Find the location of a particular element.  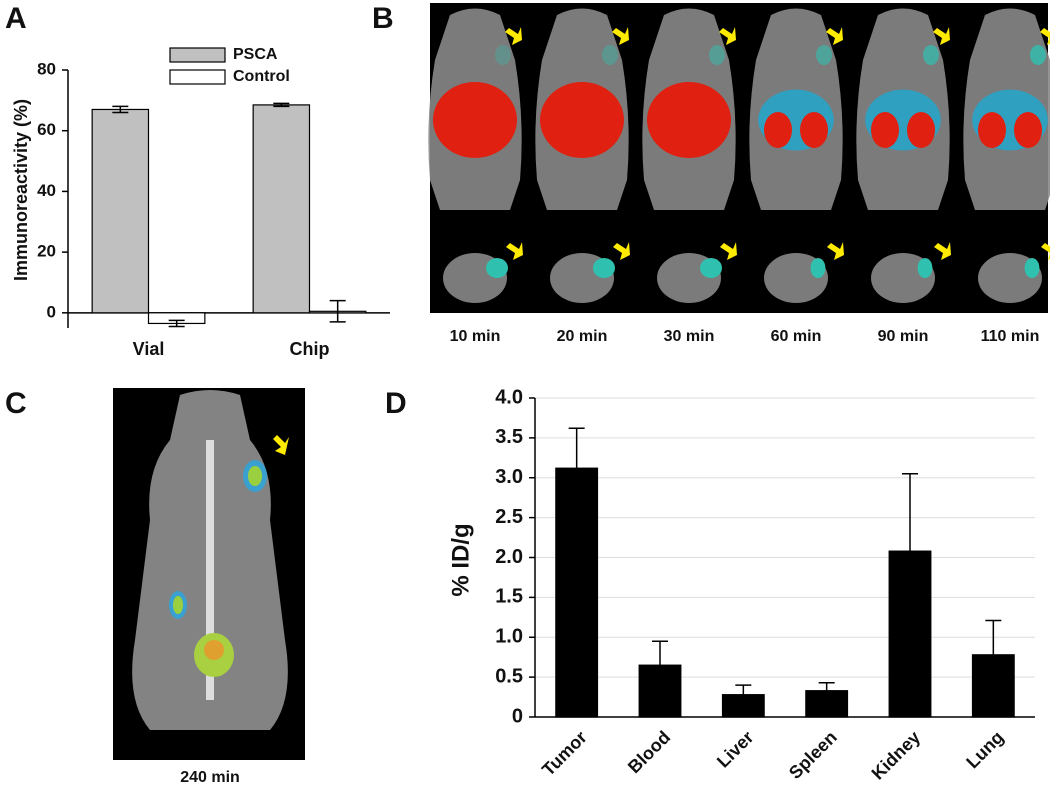

x-tick-label: Spleen is located at coordinates (813, 755).